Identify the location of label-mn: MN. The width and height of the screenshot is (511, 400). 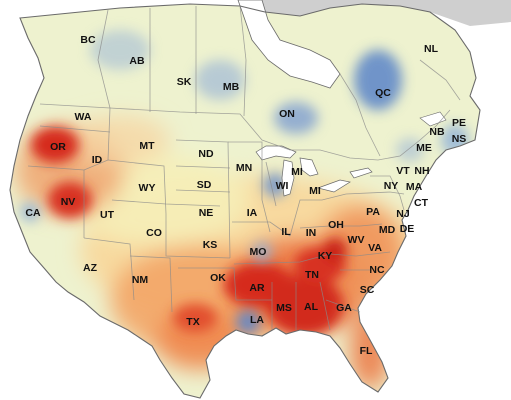
(244, 168).